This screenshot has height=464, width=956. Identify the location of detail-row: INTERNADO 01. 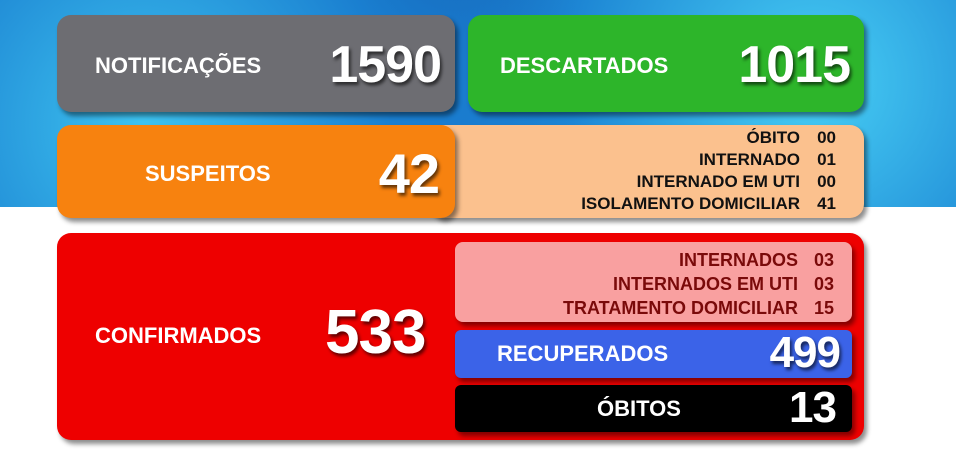
(708, 160).